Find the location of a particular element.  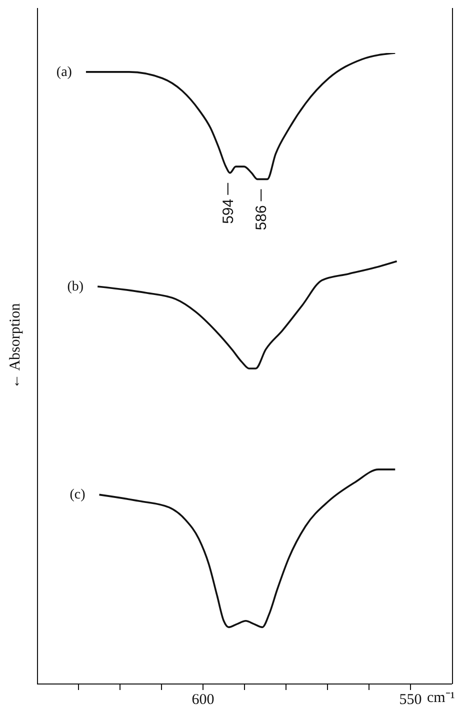

x-axis-title: cm⁻¹ is located at coordinates (441, 698).